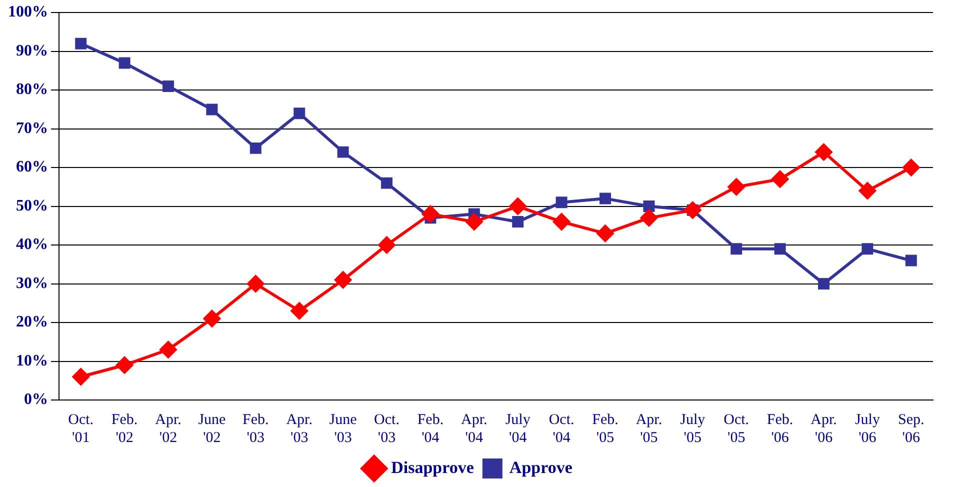 Image resolution: width=953 pixels, height=487 pixels. Describe the element at coordinates (81, 429) in the screenshot. I see `x-tick-label: Oct. '01` at that location.